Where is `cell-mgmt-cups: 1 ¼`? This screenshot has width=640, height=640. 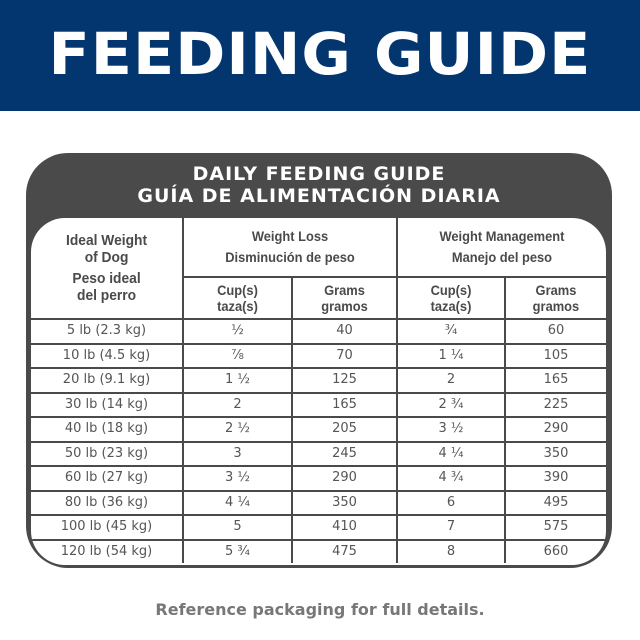
cell-mgmt-cups: 1 ¼ is located at coordinates (451, 355).